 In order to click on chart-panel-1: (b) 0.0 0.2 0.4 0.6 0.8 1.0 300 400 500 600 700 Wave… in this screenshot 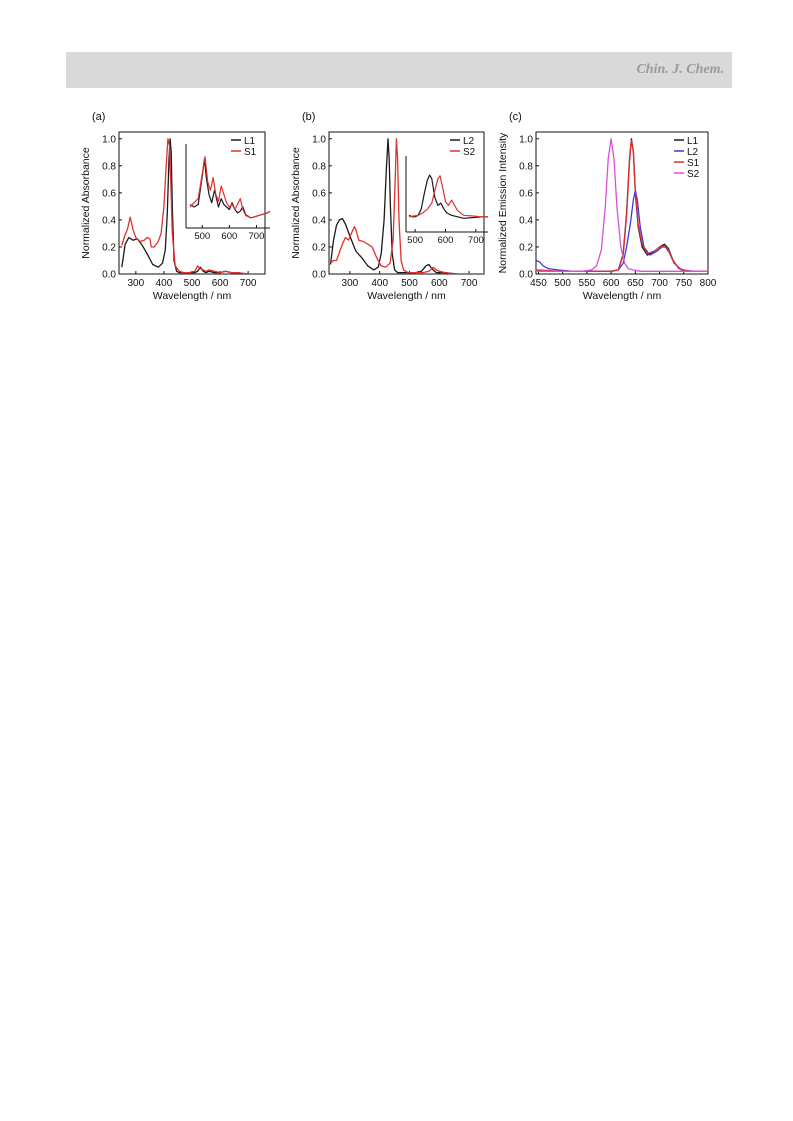, I will do `click(389, 206)`.